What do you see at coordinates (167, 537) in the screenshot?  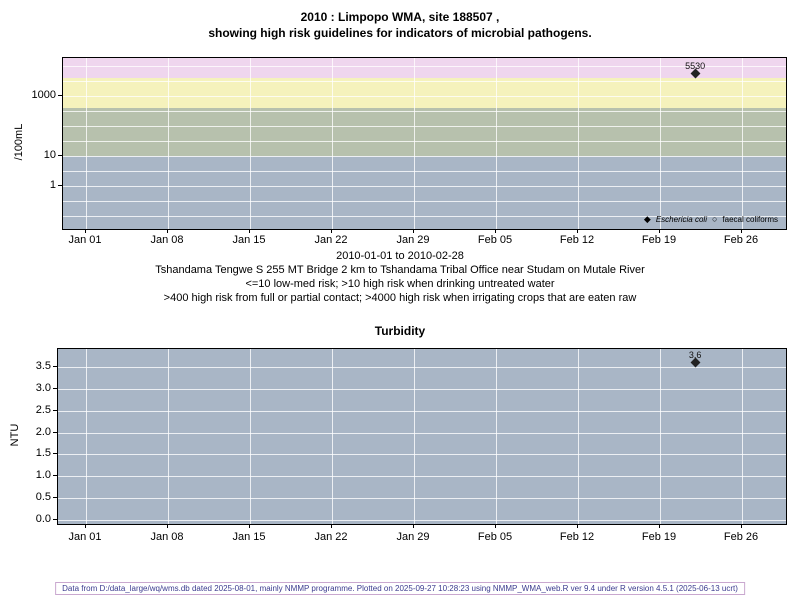 I see `x-tick-label: Jan 08` at bounding box center [167, 537].